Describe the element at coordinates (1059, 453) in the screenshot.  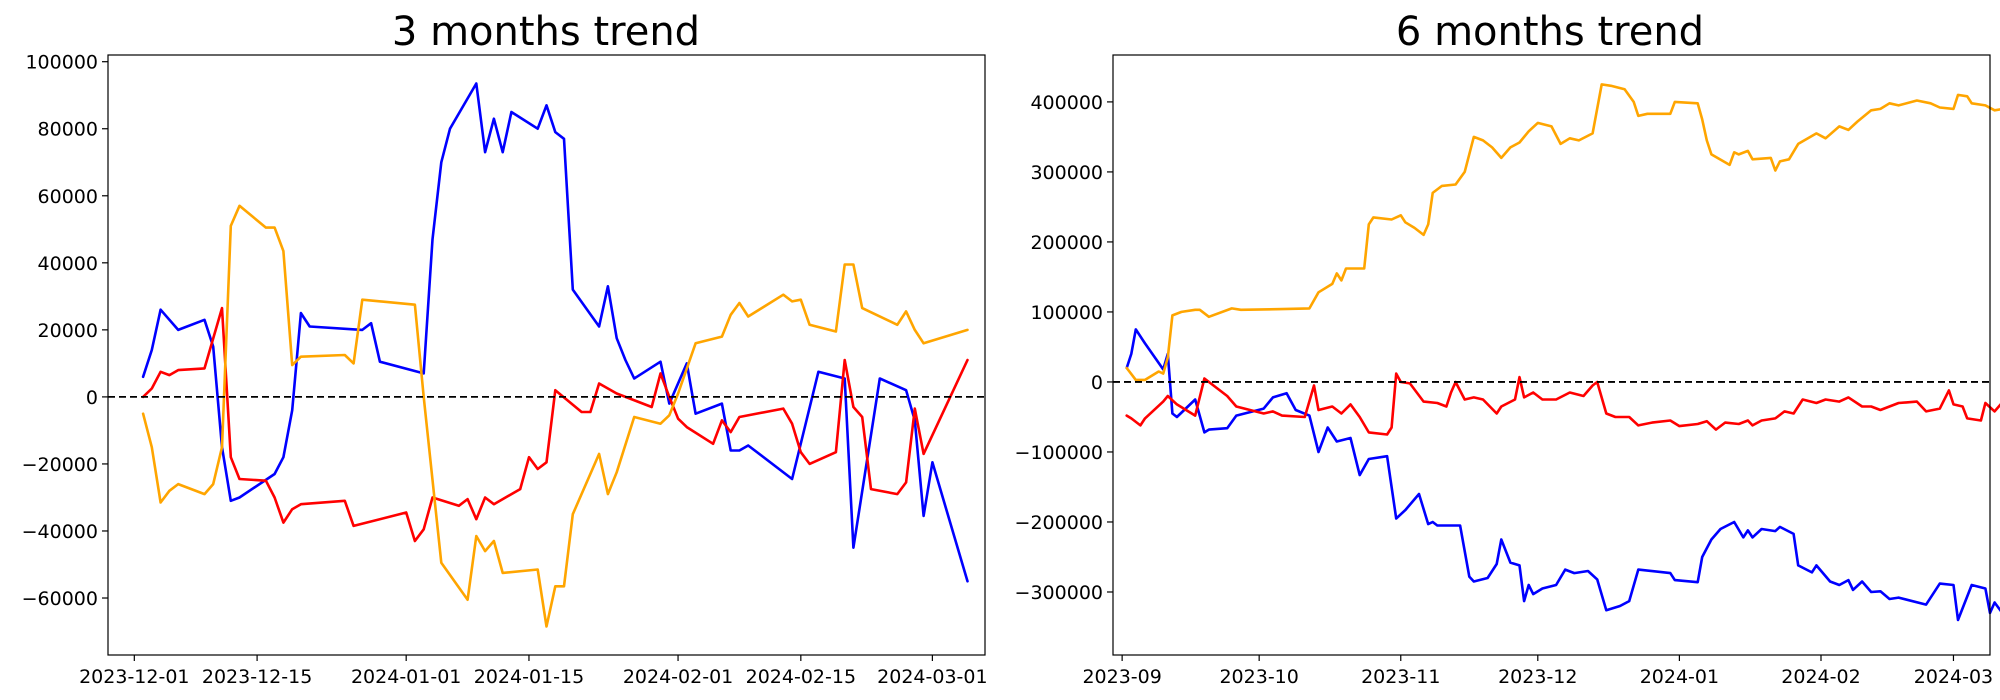
I see `y-tick-label: −100000` at that location.